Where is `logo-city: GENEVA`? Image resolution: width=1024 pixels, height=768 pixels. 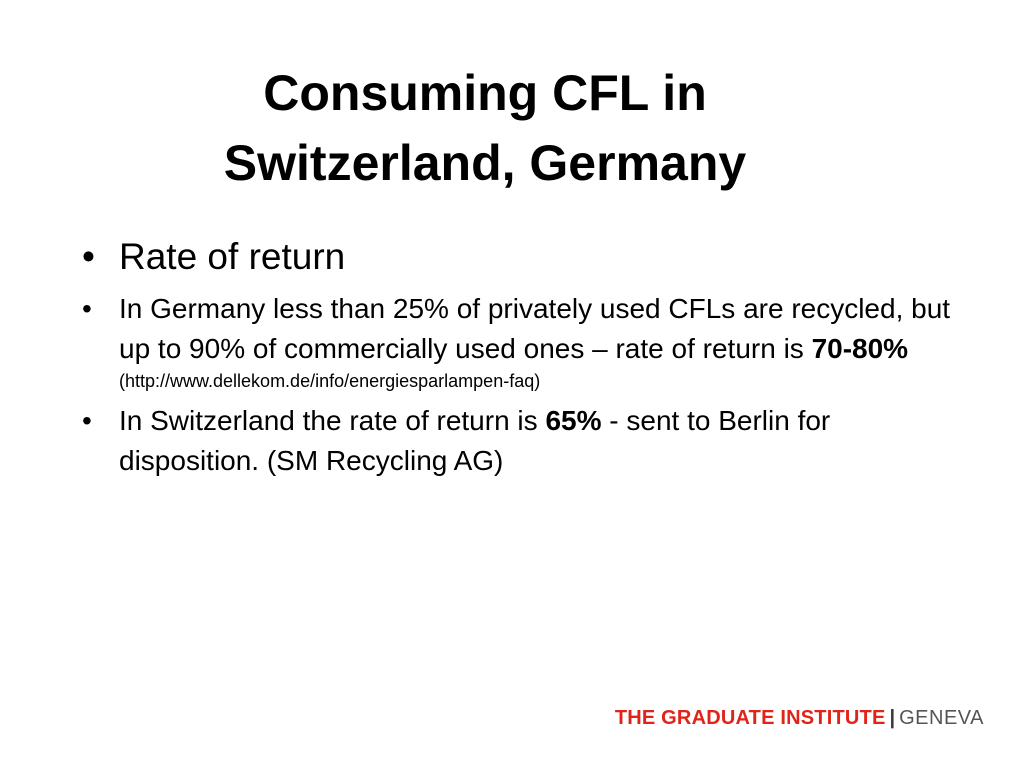 logo-city: GENEVA is located at coordinates (941, 718).